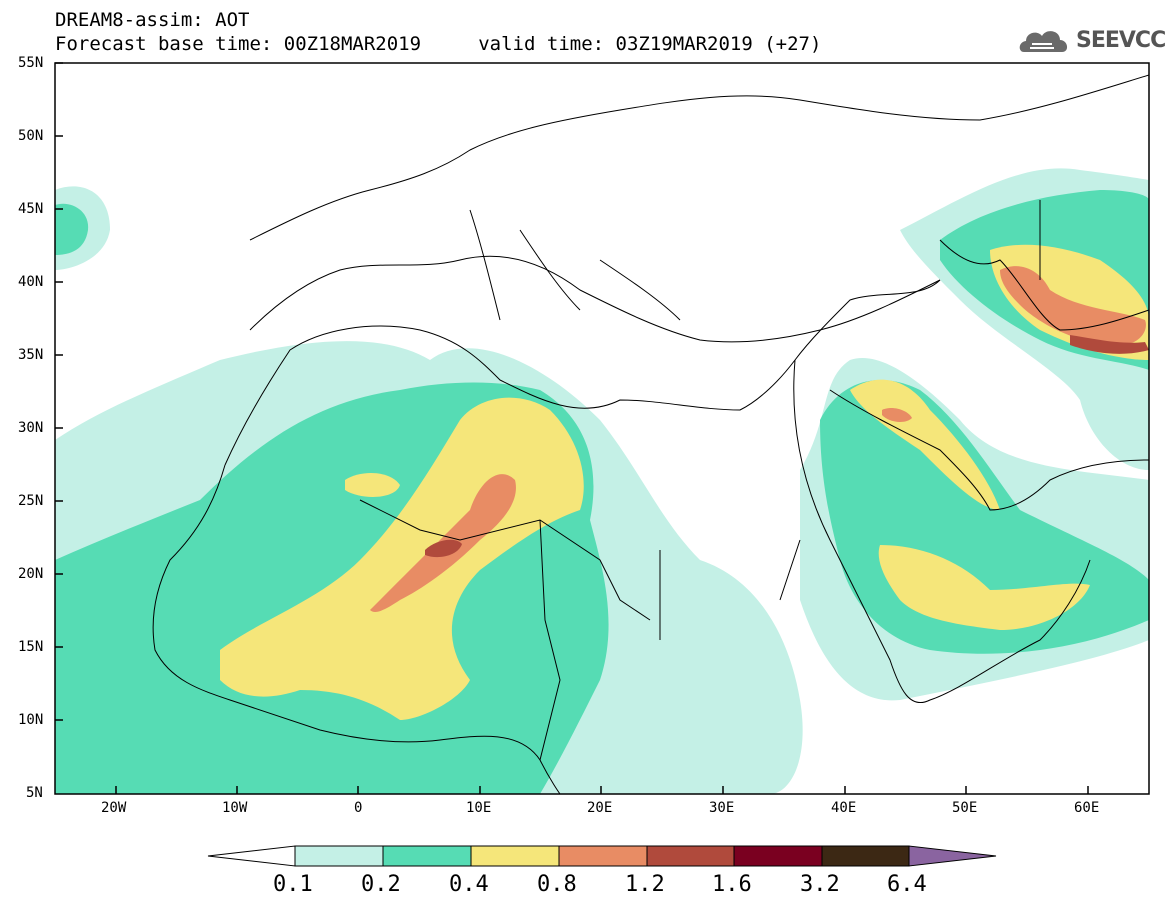 The height and width of the screenshot is (905, 1165). What do you see at coordinates (479, 808) in the screenshot?
I see `lon-label: 10E` at bounding box center [479, 808].